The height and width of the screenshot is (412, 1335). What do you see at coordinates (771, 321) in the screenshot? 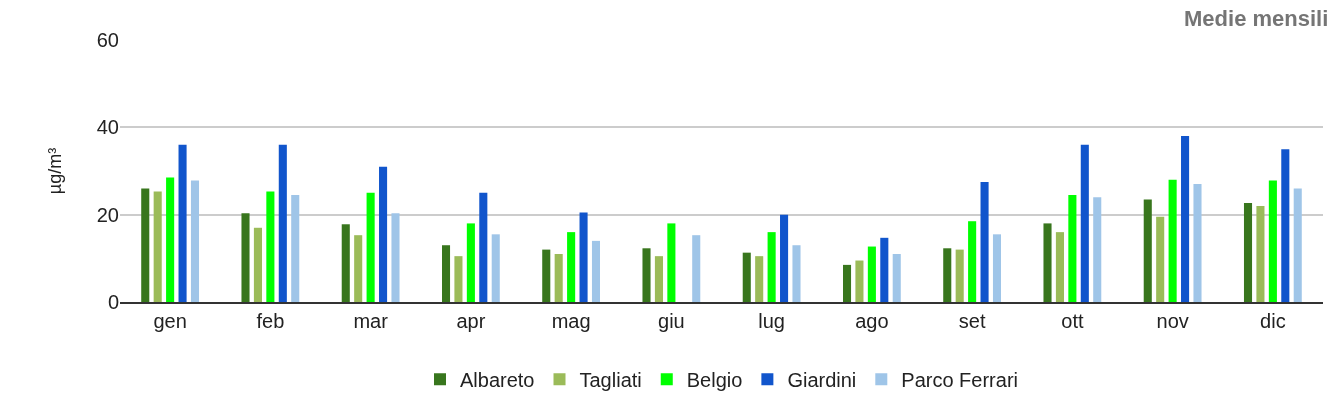
I see `x-tick-label: lug` at bounding box center [771, 321].